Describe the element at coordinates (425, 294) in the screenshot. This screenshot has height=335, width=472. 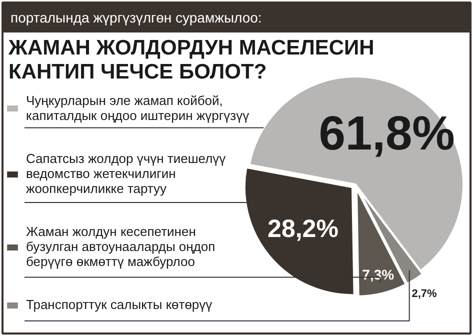
I see `data-label: 2,7%` at that location.